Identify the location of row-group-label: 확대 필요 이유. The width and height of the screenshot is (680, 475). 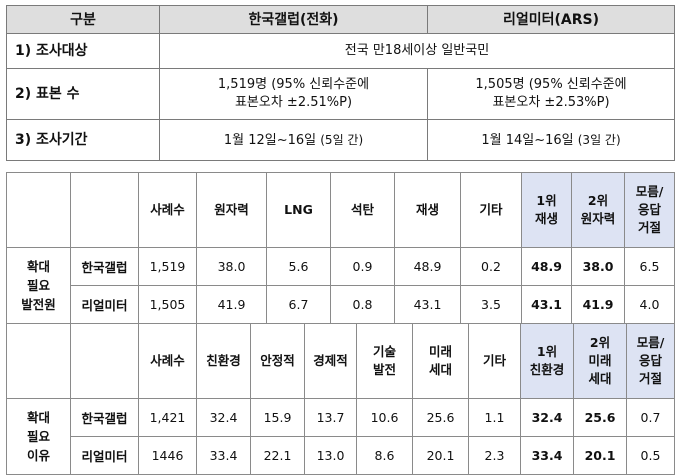
(38, 436).